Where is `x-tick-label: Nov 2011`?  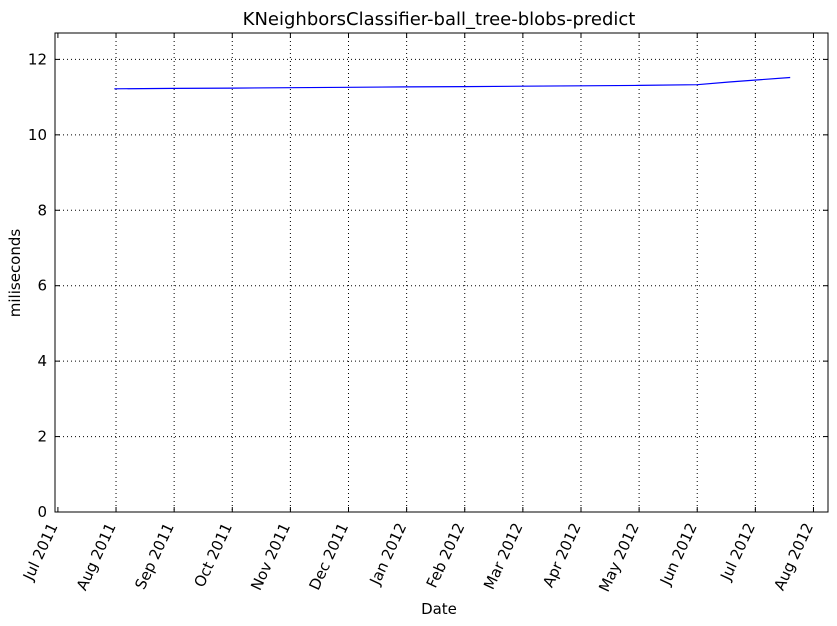 x-tick-label: Nov 2011 is located at coordinates (270, 556).